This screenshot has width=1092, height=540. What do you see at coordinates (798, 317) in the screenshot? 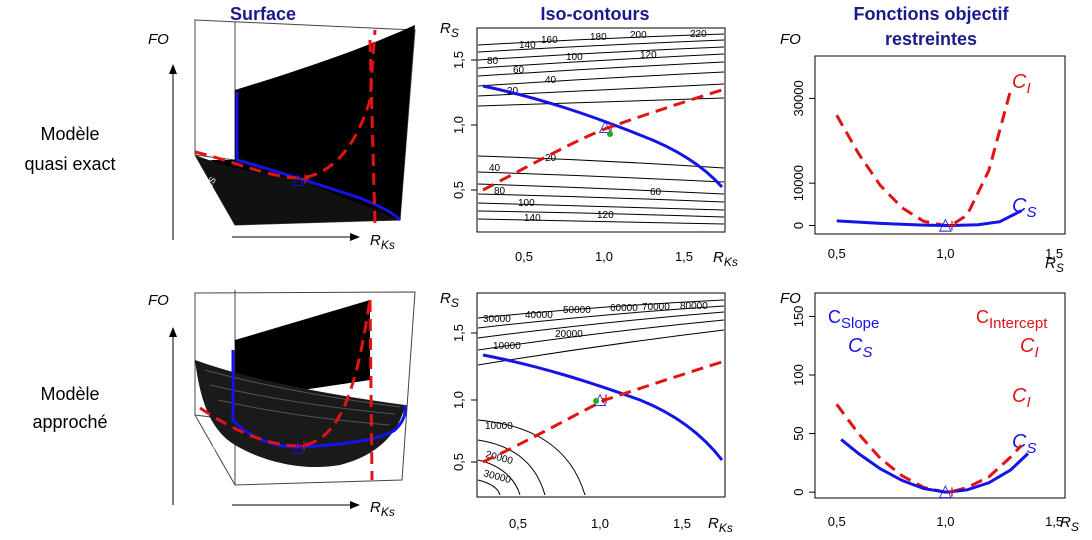
I see `y-tick-label-bottom-3: 150` at bounding box center [798, 317].